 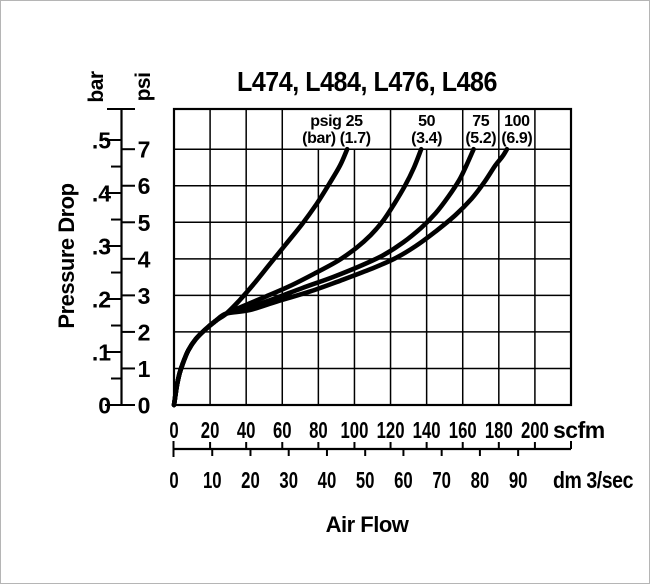 I want to click on pressure-label-line2: (6.9), so click(x=516, y=138).